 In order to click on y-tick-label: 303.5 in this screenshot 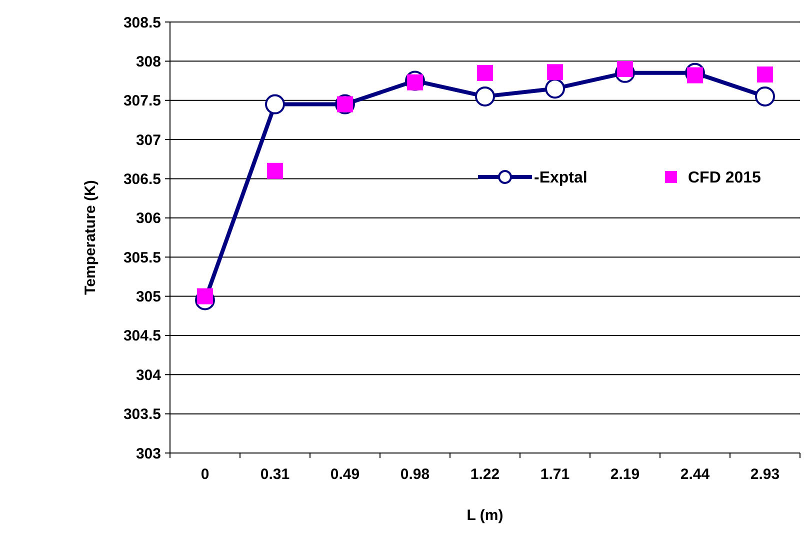, I will do `click(142, 415)`.